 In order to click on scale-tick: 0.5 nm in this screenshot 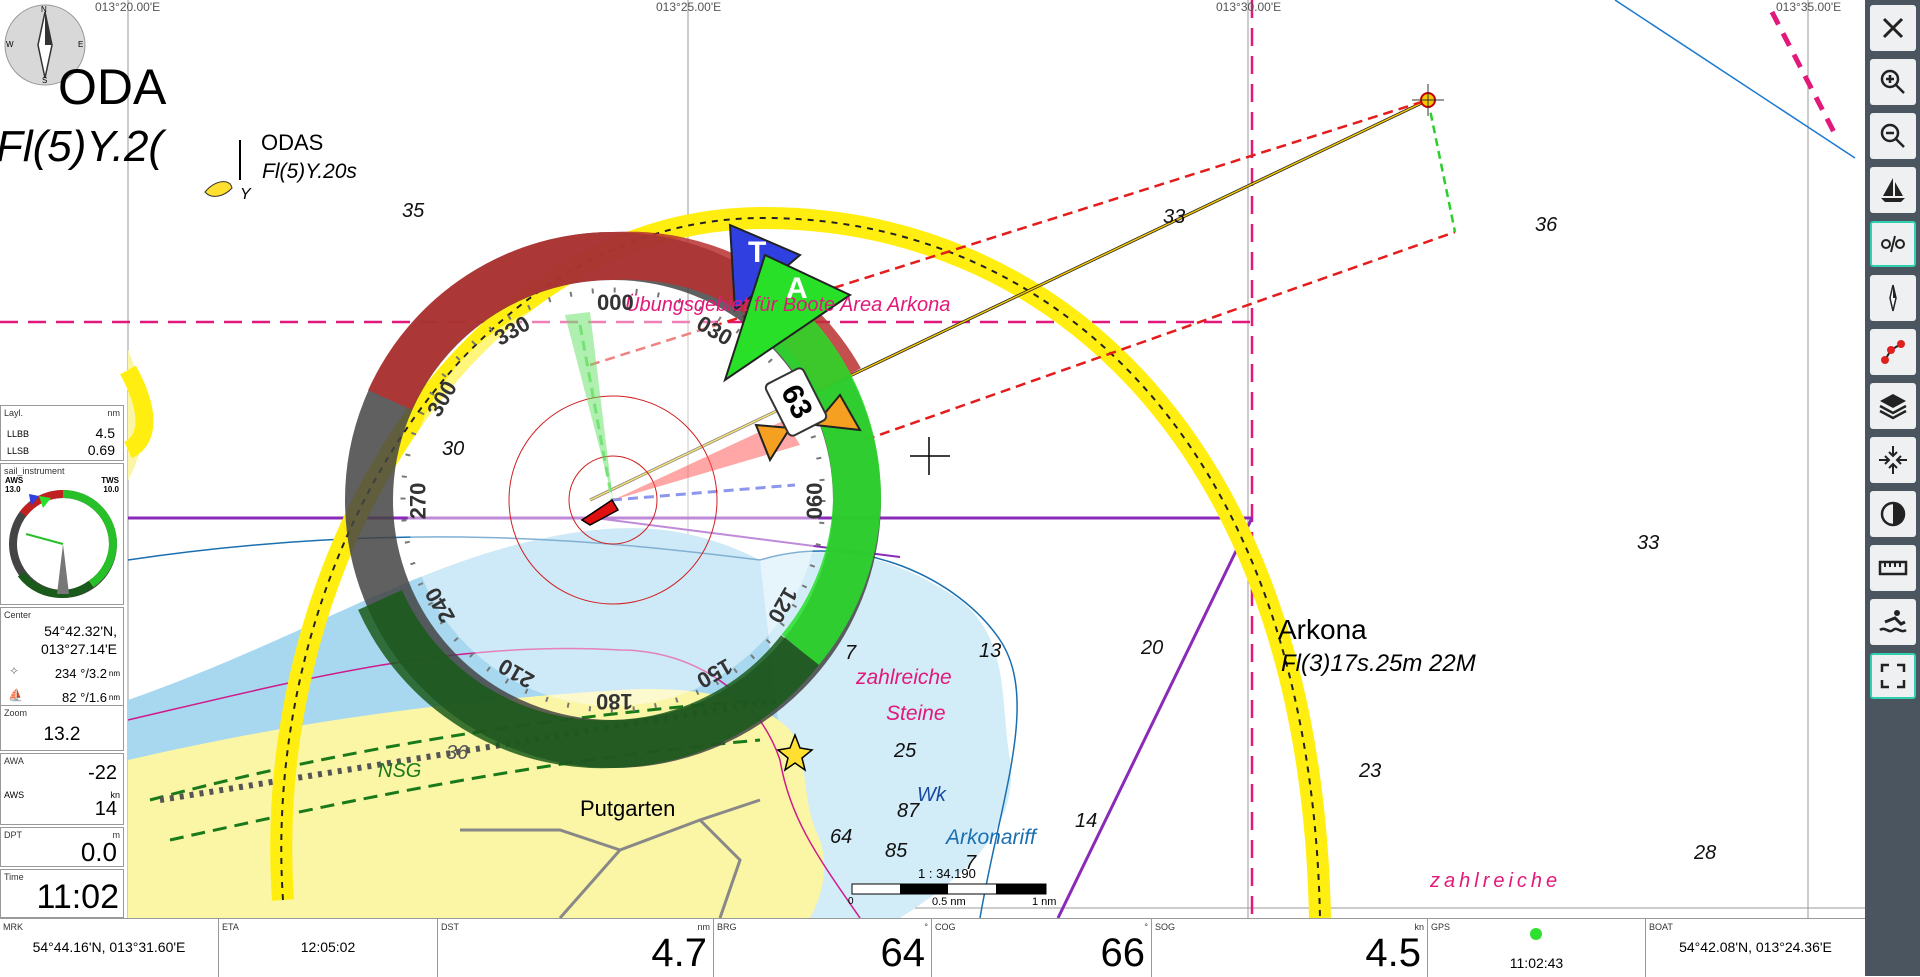, I will do `click(949, 902)`.